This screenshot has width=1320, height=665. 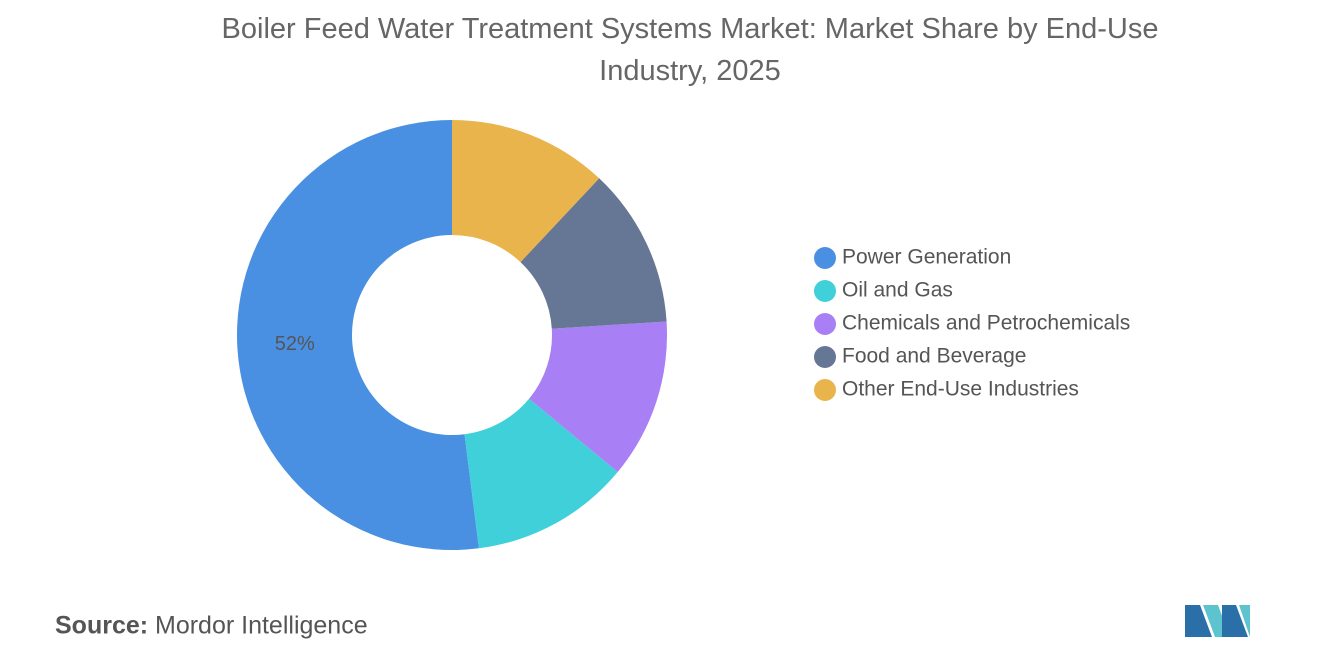 What do you see at coordinates (926, 257) in the screenshot?
I see `legend-label: Power Generation` at bounding box center [926, 257].